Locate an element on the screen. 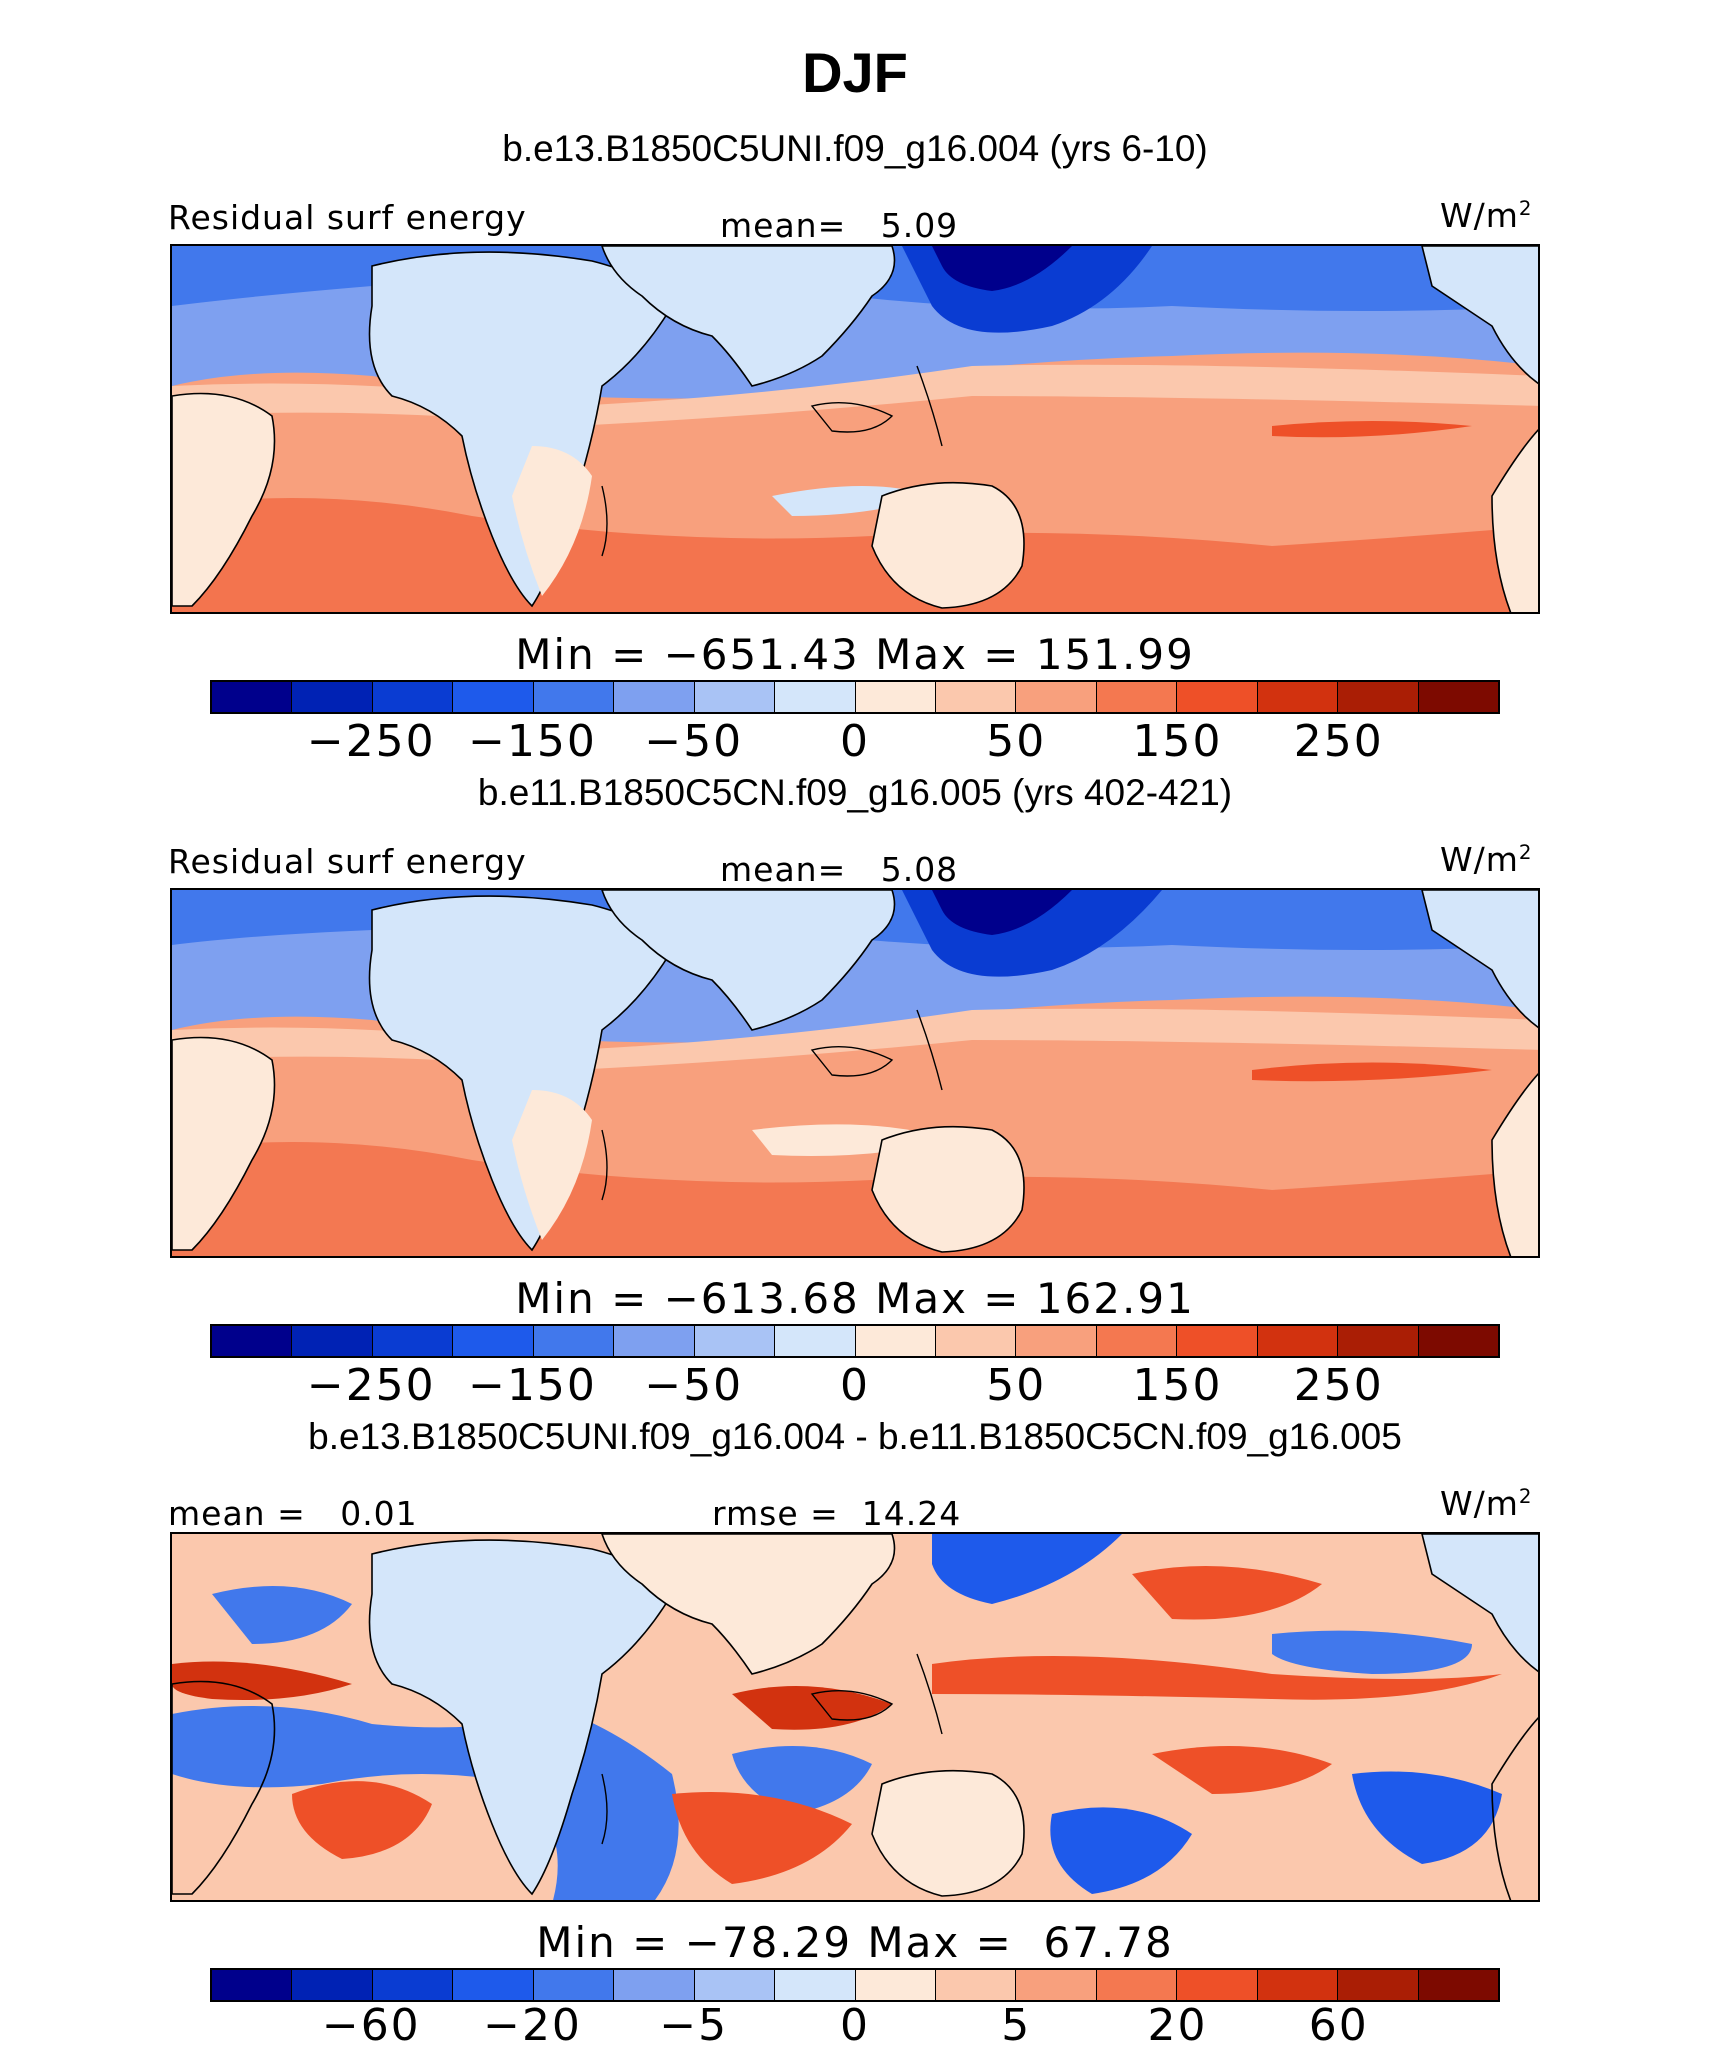  panel-1-minmax: Min = −651.43 Max = 151.99 is located at coordinates (855, 654).